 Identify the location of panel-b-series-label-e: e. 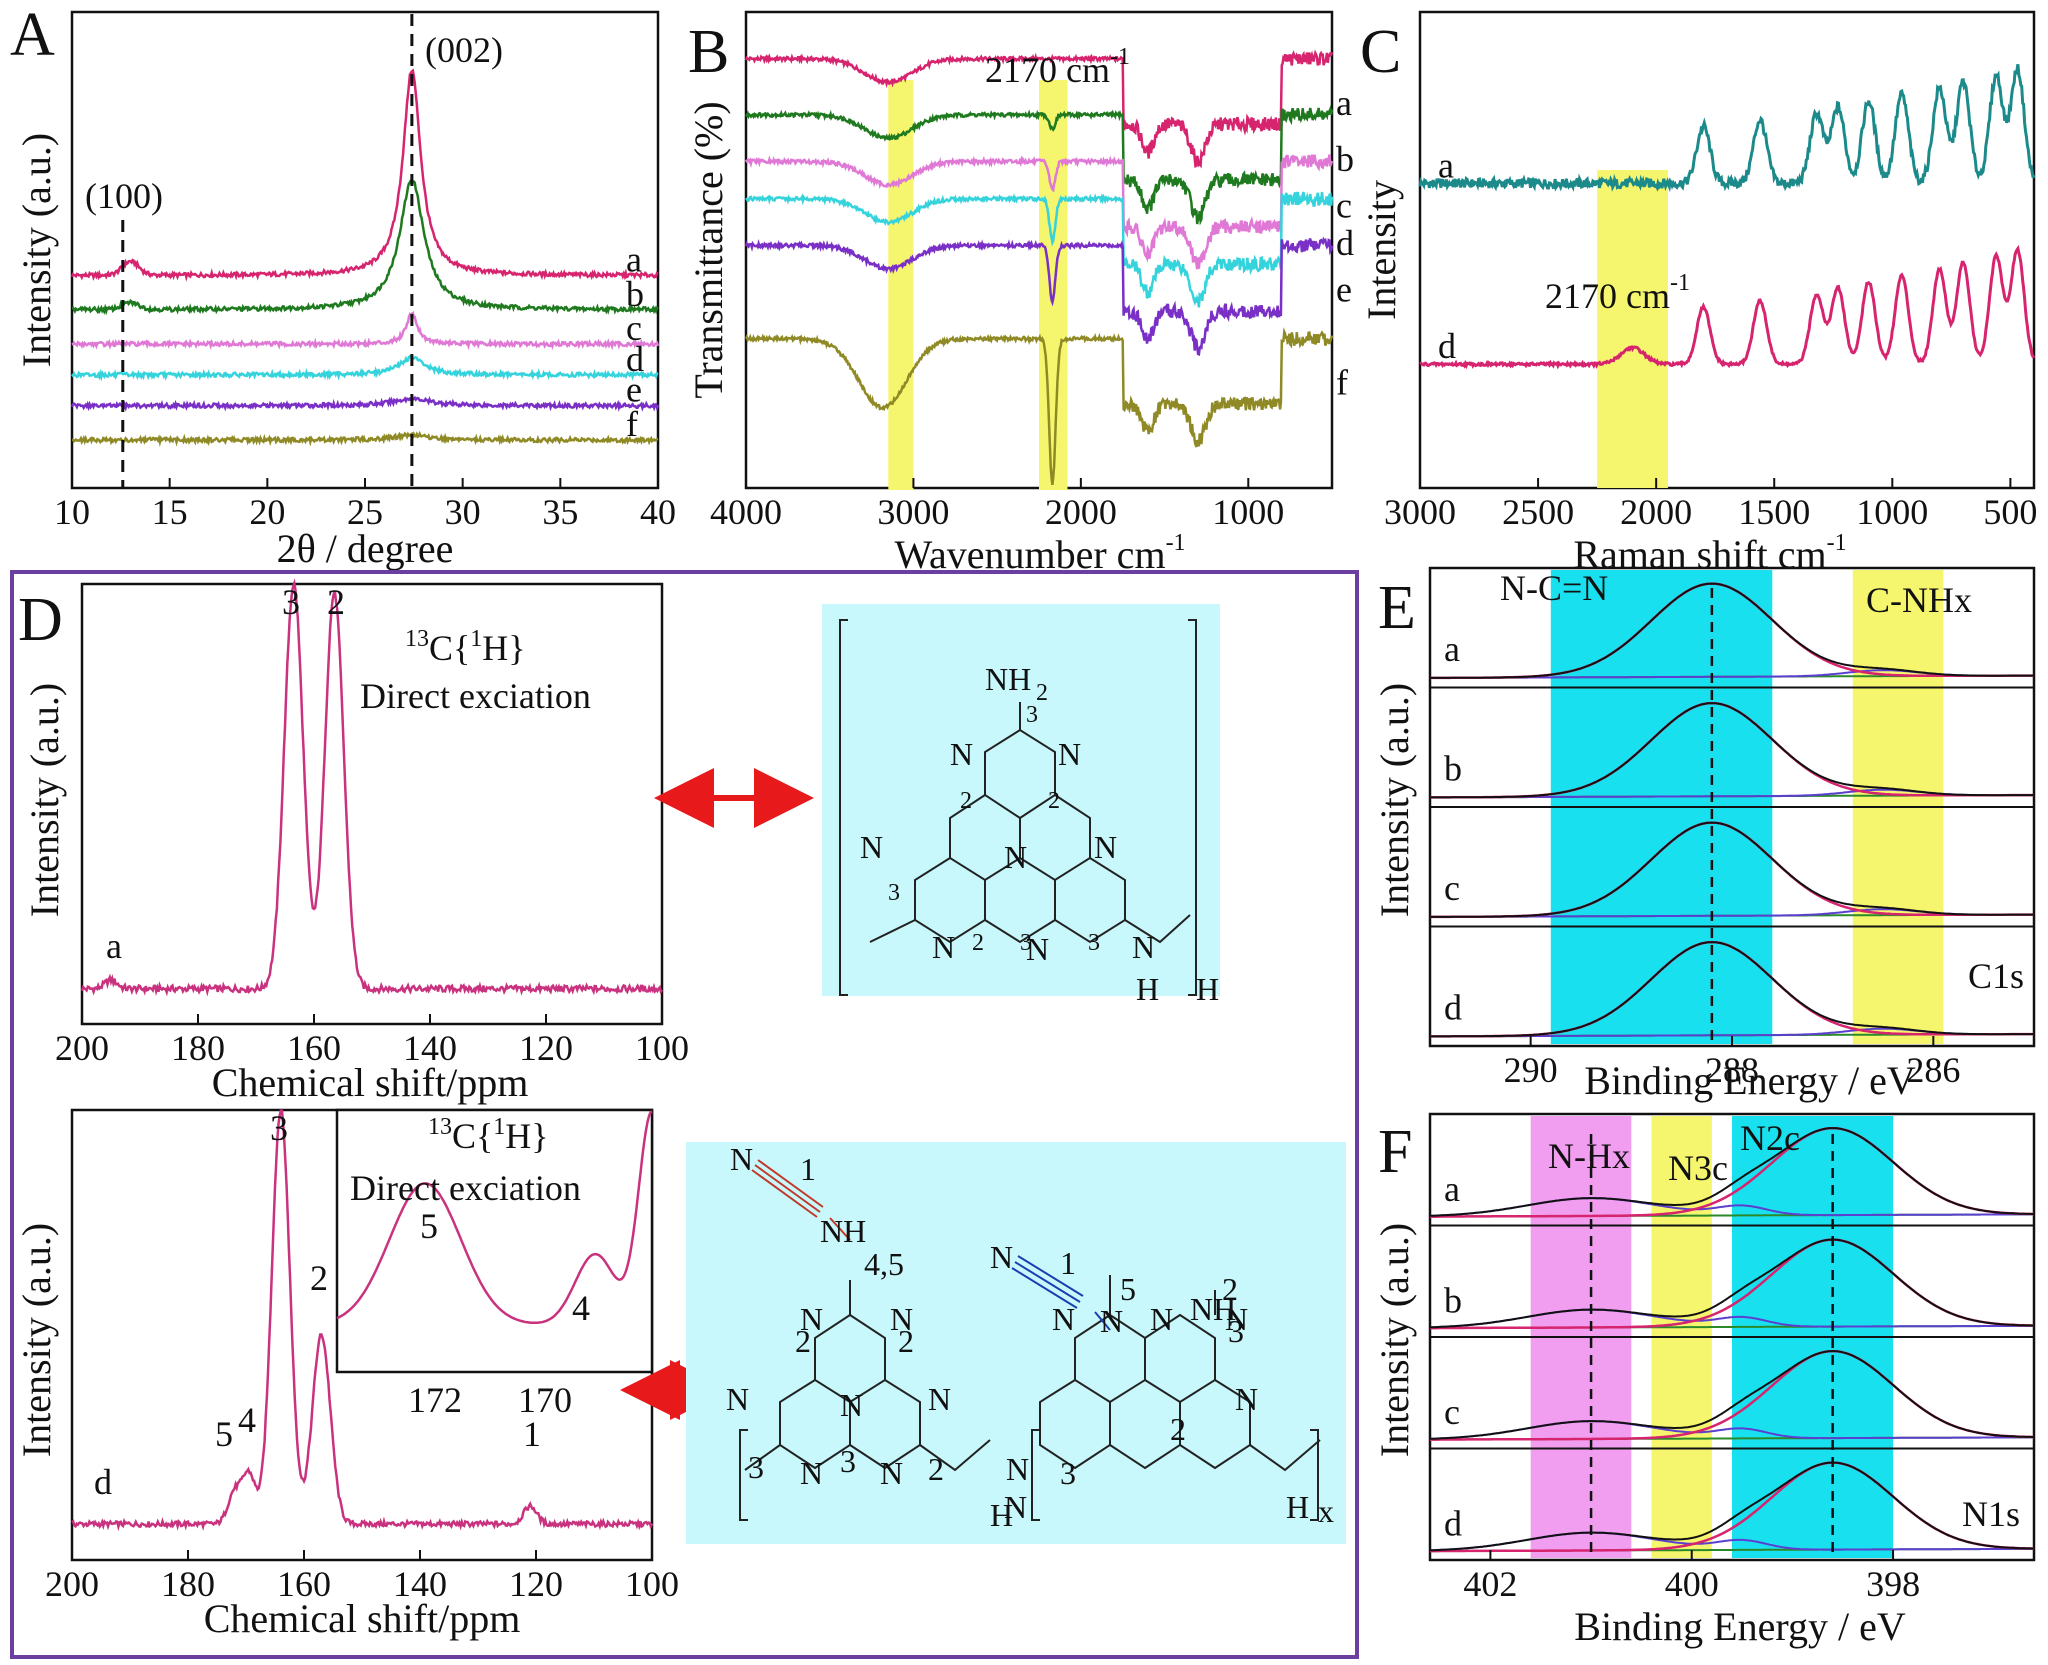
(1344, 289).